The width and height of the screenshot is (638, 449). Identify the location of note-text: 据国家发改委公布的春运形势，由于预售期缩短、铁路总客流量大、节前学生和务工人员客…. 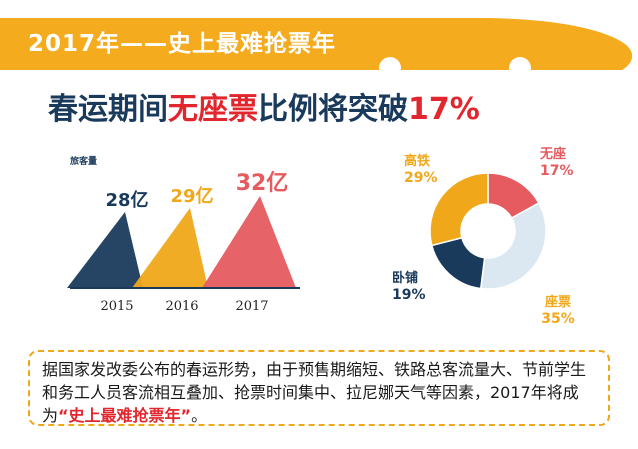
(314, 392).